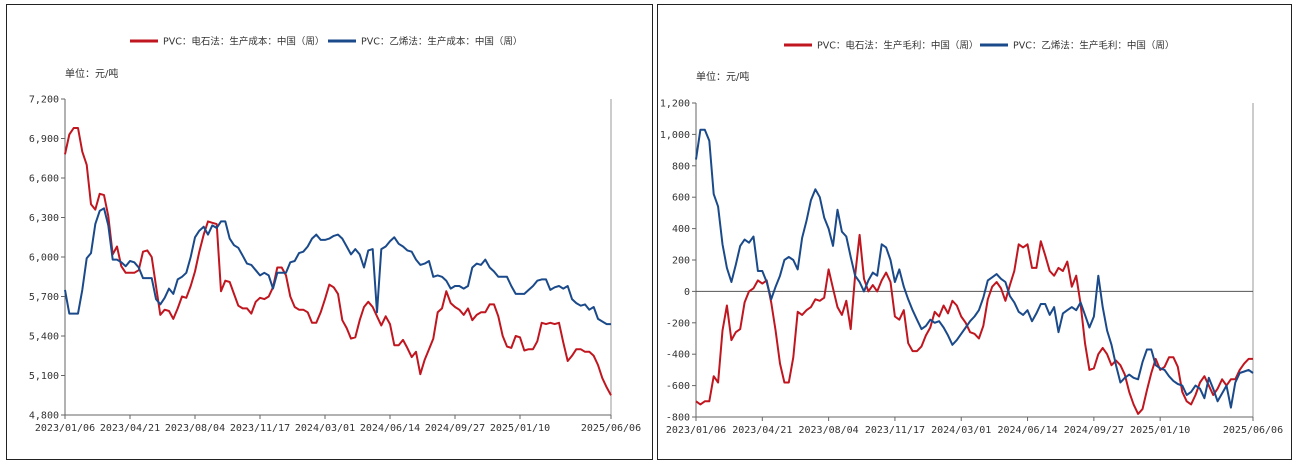  What do you see at coordinates (681, 166) in the screenshot?
I see `y-tick-label: 800` at bounding box center [681, 166].